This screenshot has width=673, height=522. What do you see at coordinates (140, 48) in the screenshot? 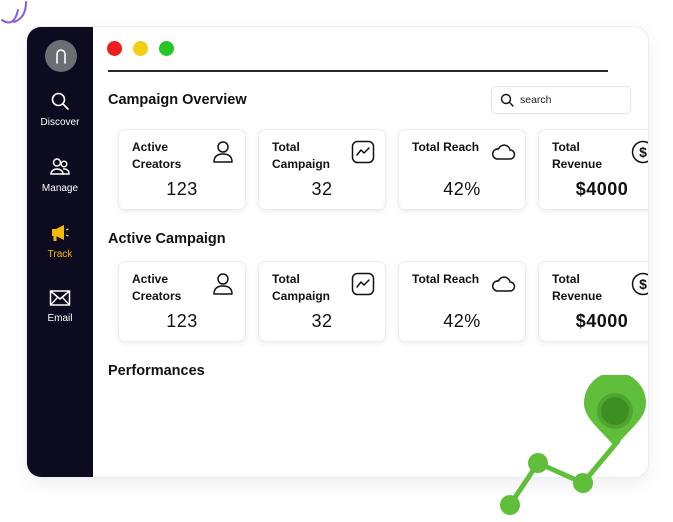
I see `window-minimize-button` at bounding box center [140, 48].